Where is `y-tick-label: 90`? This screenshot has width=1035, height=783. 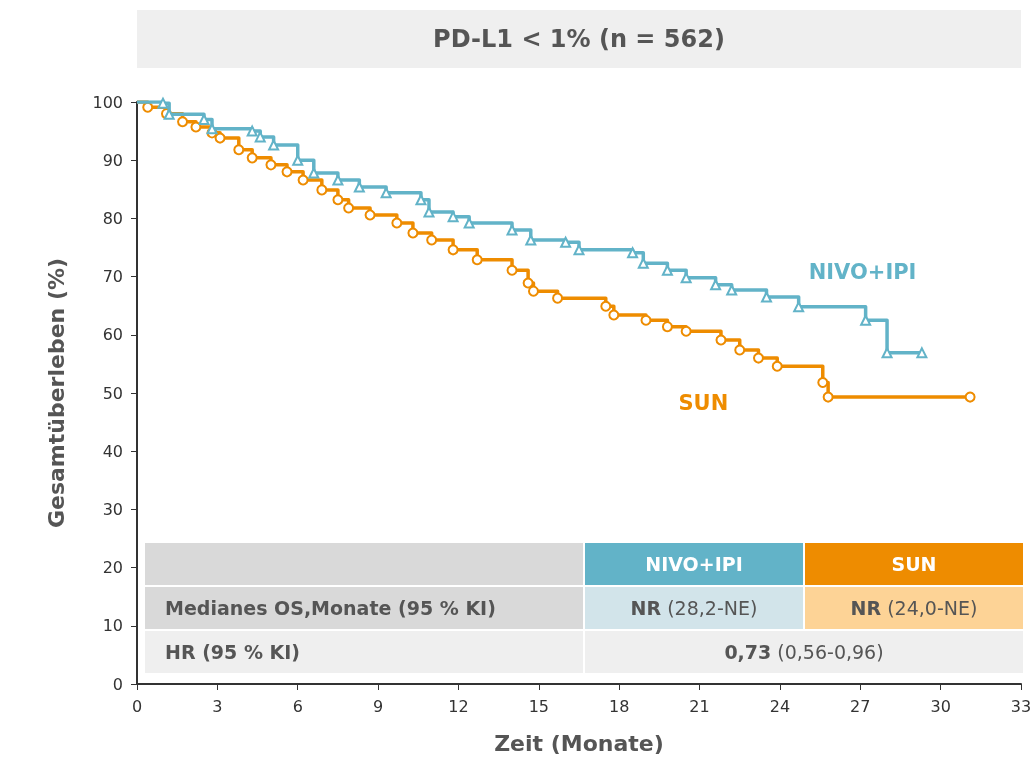 y-tick-label: 90 is located at coordinates (112, 160).